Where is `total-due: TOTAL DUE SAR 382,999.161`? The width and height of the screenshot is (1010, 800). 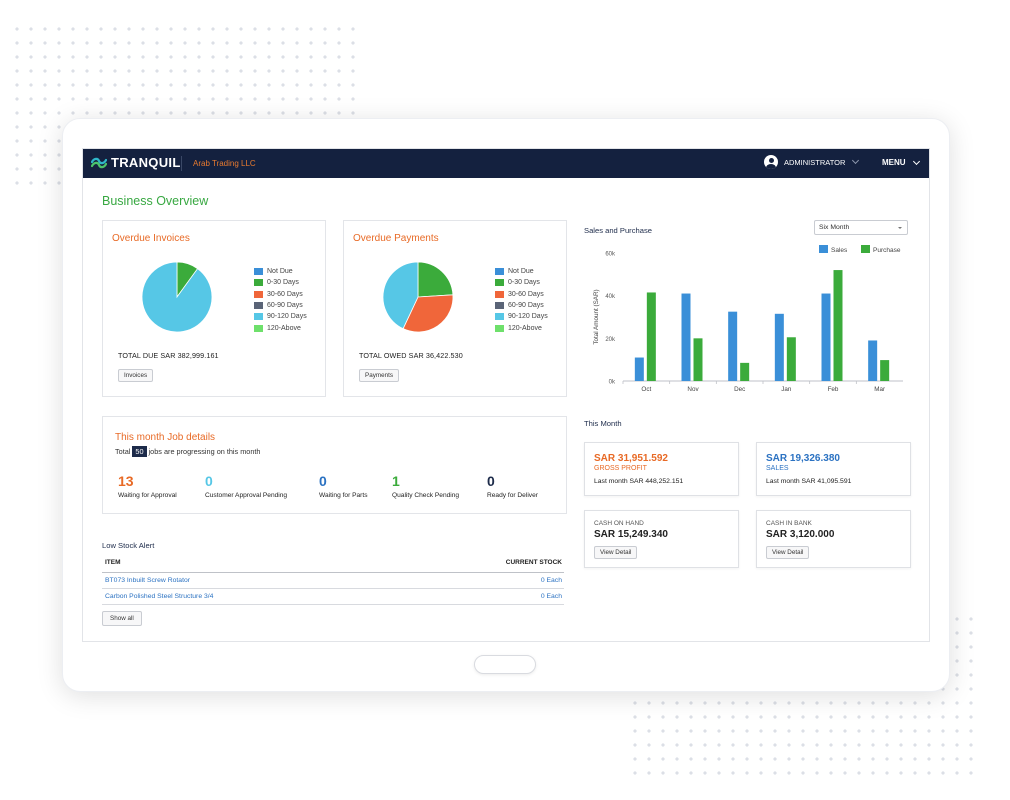
total-due: TOTAL DUE SAR 382,999.161 is located at coordinates (168, 355).